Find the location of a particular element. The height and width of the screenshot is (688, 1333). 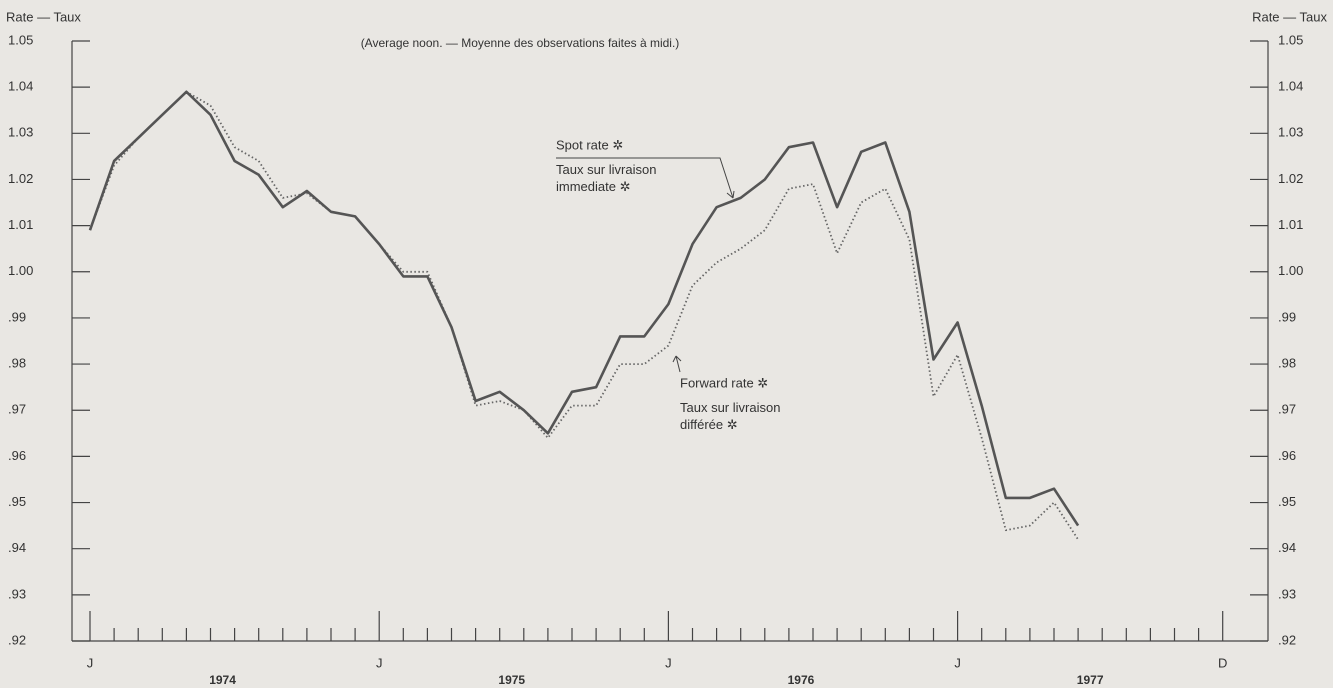

spot-leader is located at coordinates (645, 178).